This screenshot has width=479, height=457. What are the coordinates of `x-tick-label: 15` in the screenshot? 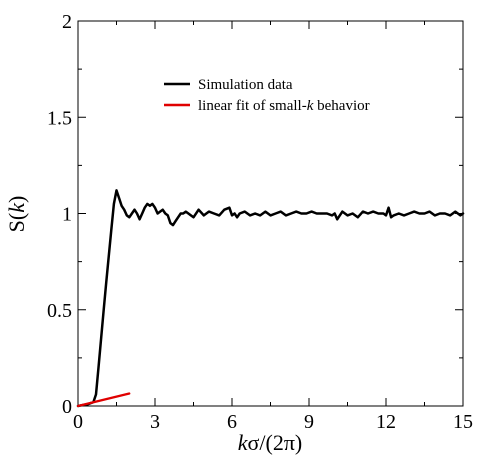 It's located at (463, 422).